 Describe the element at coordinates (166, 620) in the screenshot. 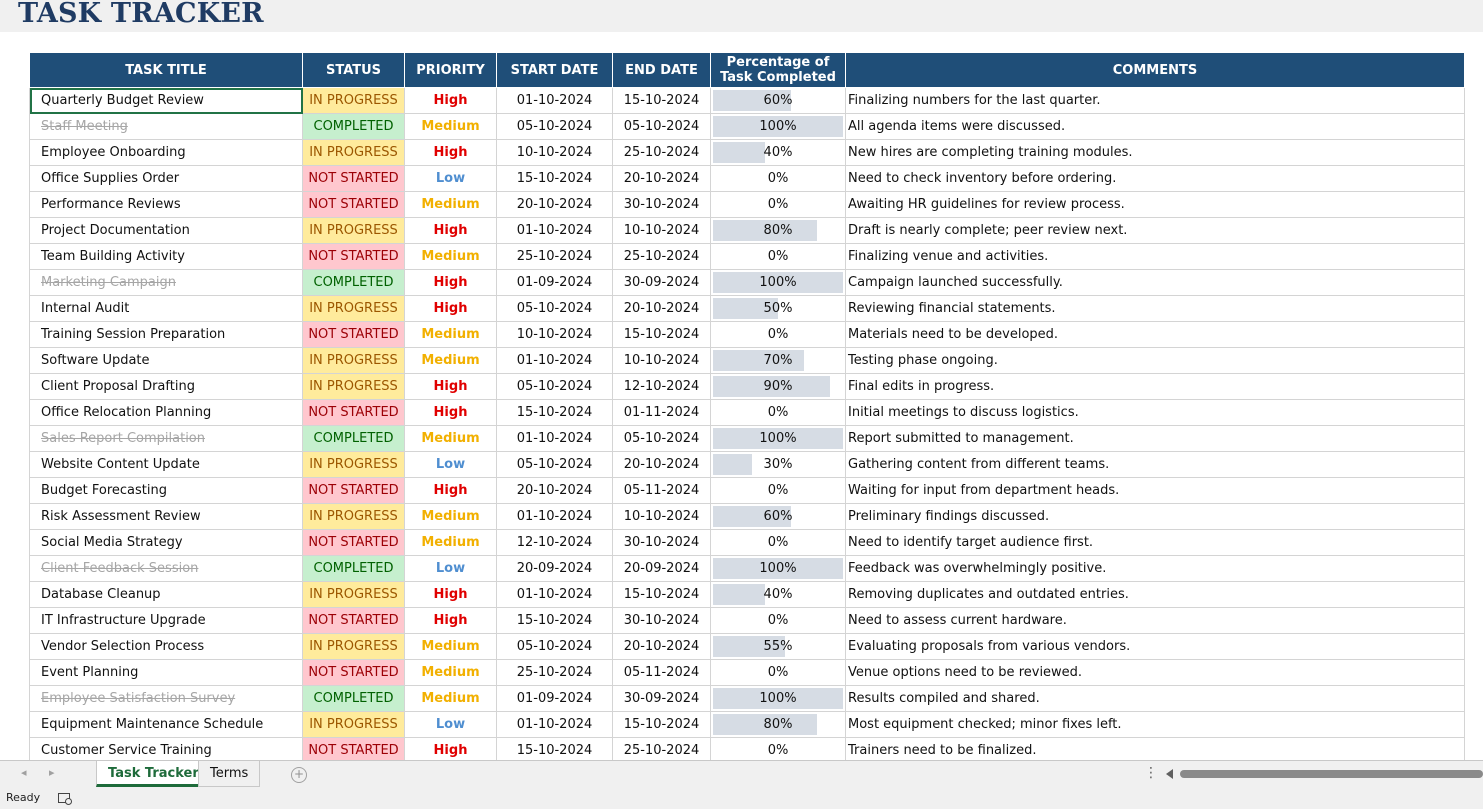

I see `task-title-cell: IT Infrastructure Upgrade` at that location.